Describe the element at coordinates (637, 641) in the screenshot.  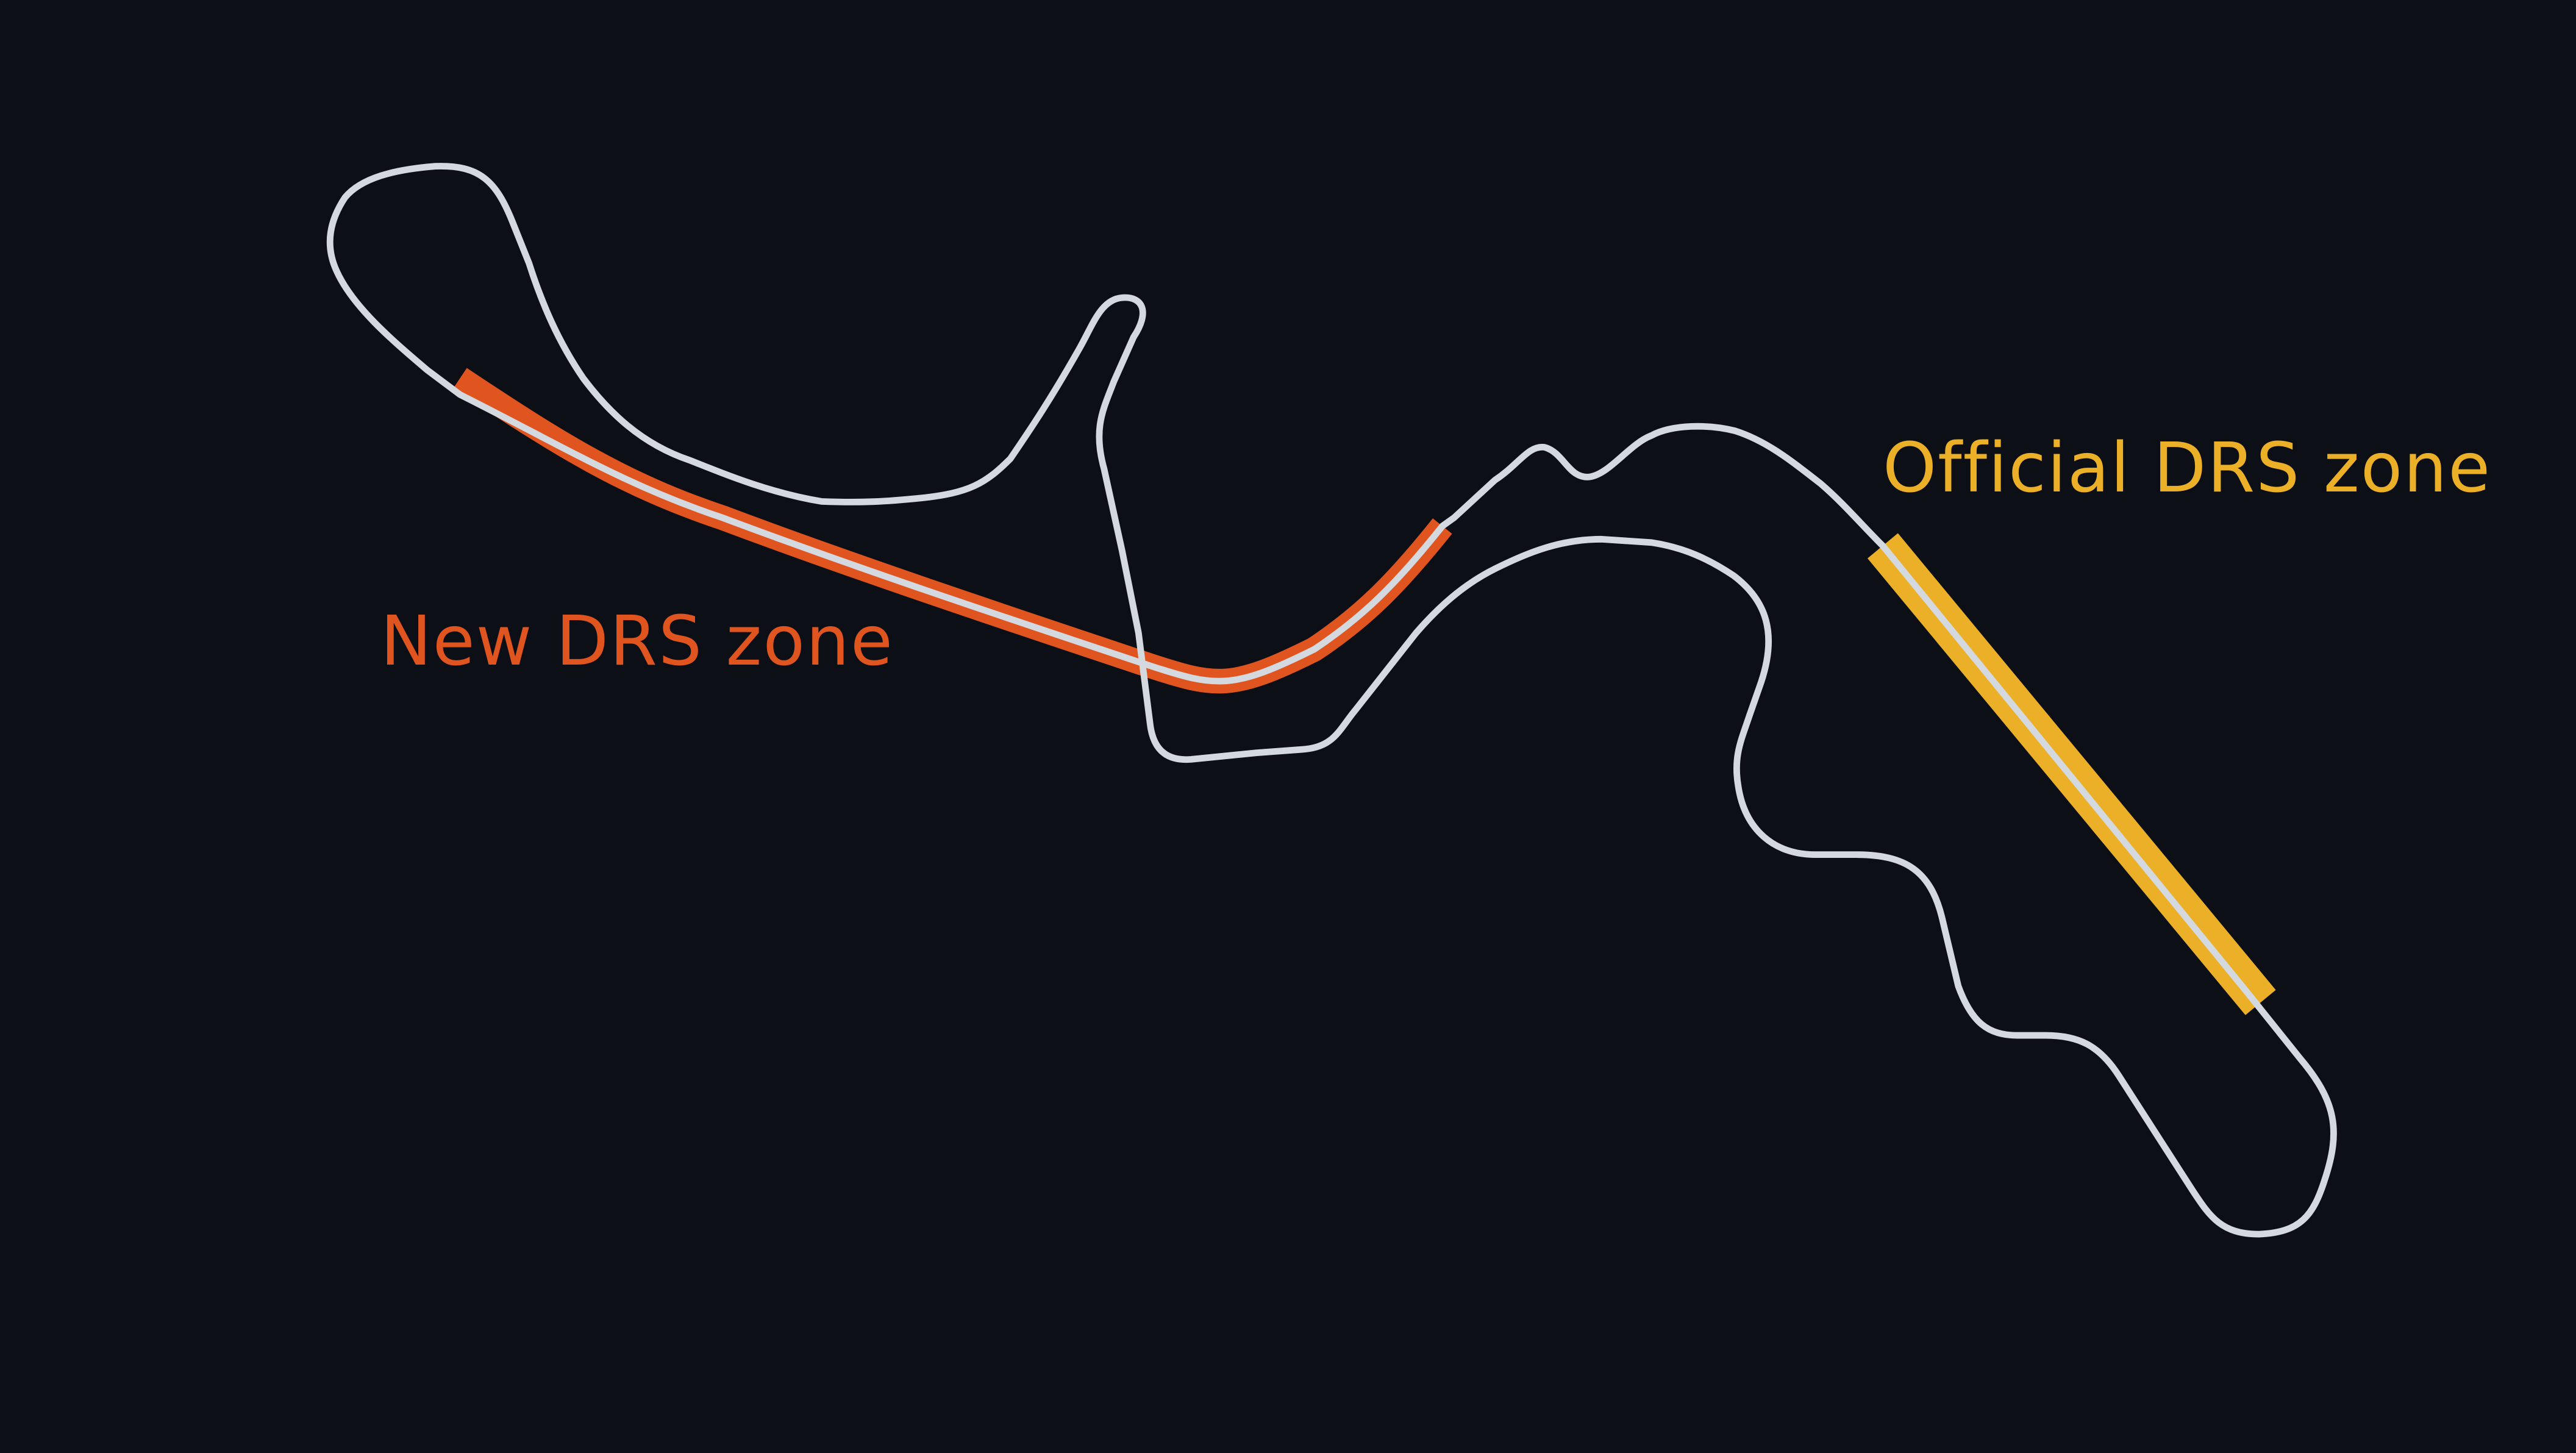
I see `new-drs-zone-label: New DRS zone` at that location.